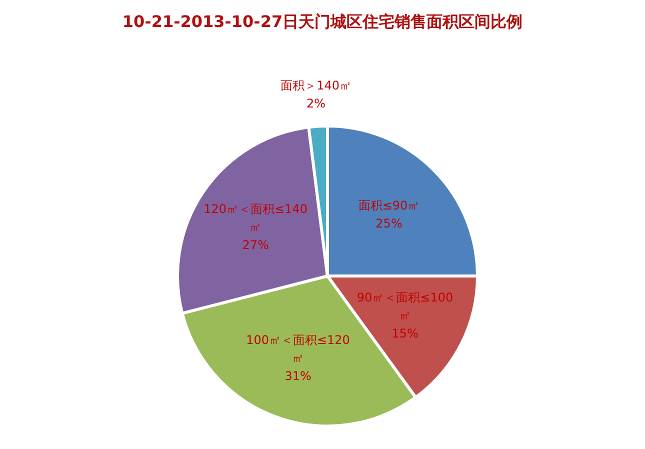 Image resolution: width=645 pixels, height=449 pixels. I want to click on data-label: 2%, so click(316, 103).